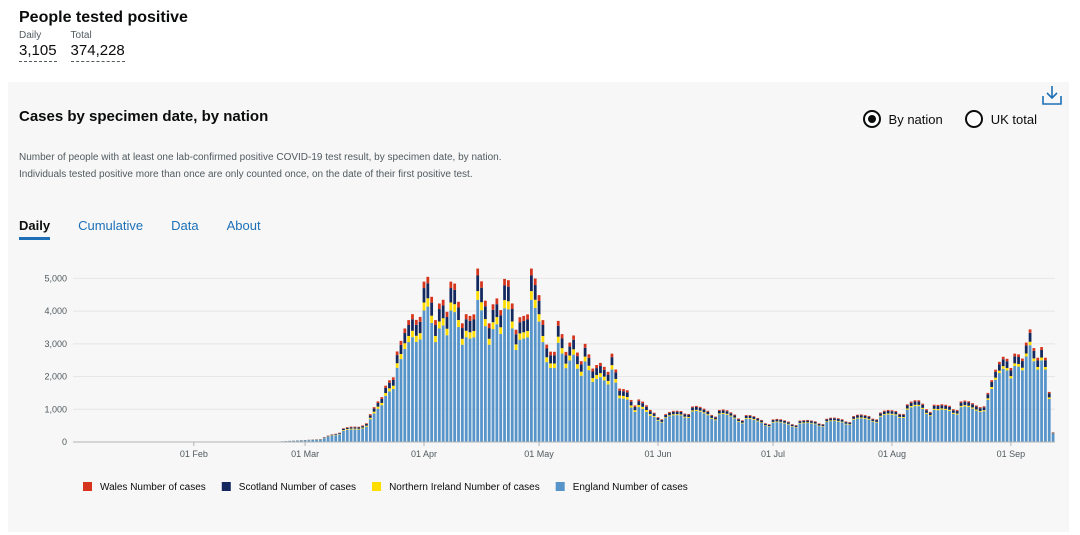 The width and height of the screenshot is (1080, 535). I want to click on radio-by-nation-circle, so click(871, 119).